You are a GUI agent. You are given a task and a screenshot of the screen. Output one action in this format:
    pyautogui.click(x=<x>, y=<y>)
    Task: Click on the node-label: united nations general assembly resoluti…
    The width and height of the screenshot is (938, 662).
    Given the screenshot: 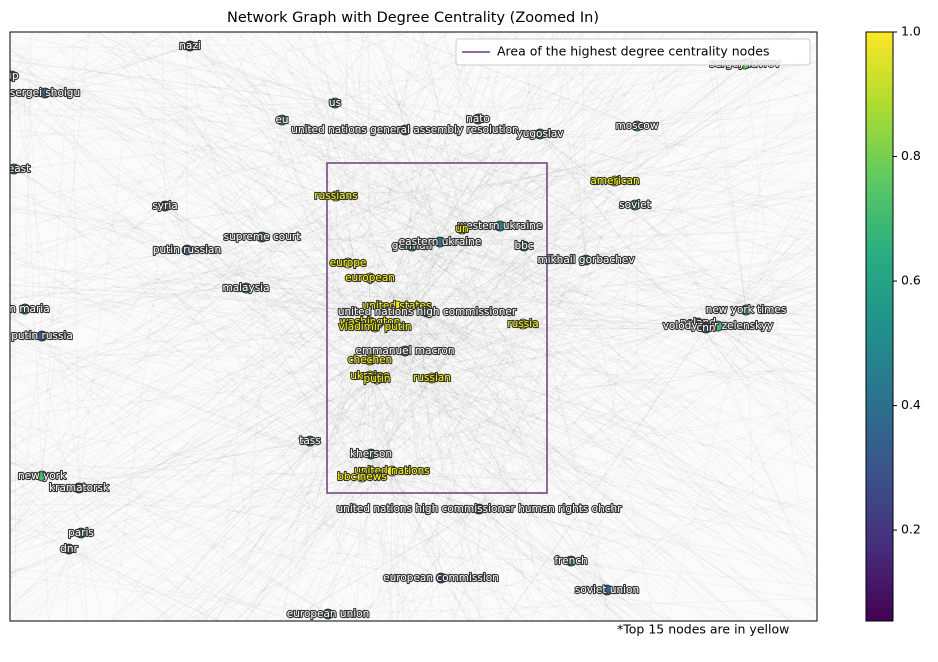 What is the action you would take?
    pyautogui.click(x=404, y=130)
    